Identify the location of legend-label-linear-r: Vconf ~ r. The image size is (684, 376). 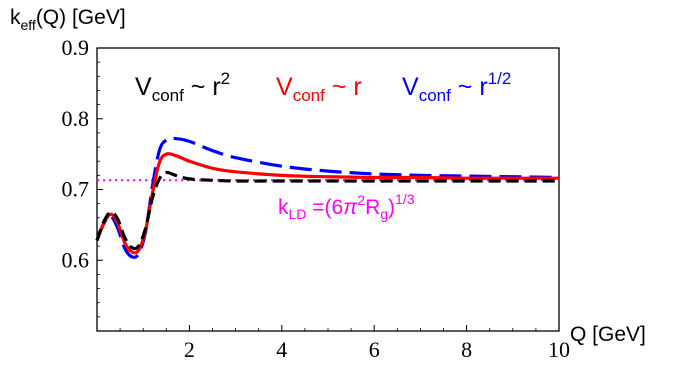
(319, 89).